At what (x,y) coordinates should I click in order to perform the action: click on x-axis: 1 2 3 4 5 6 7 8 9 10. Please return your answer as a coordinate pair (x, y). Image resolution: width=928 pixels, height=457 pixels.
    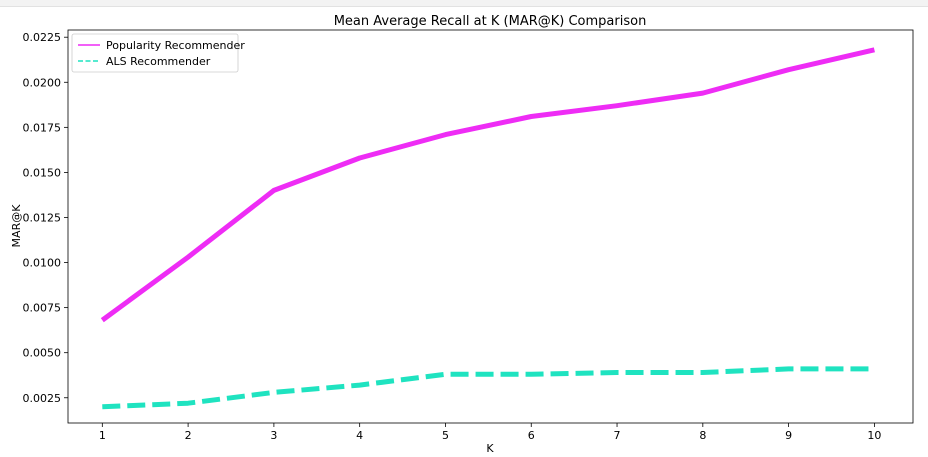
    Looking at the image, I should click on (490, 432).